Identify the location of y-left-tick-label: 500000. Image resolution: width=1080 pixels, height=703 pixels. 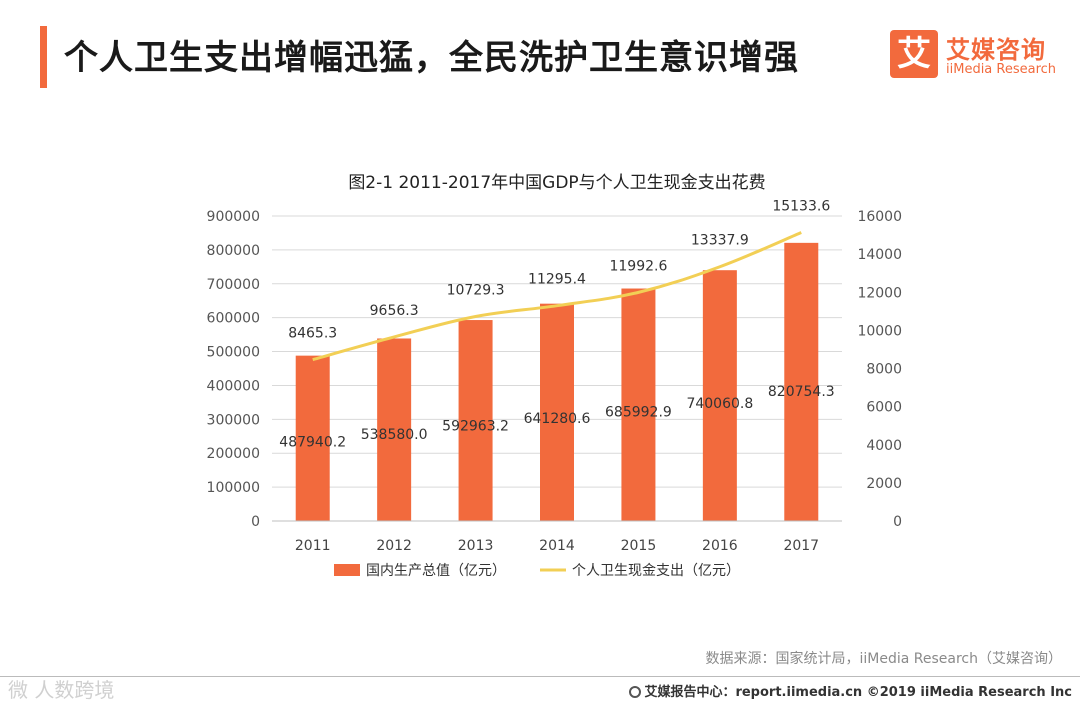
(233, 353).